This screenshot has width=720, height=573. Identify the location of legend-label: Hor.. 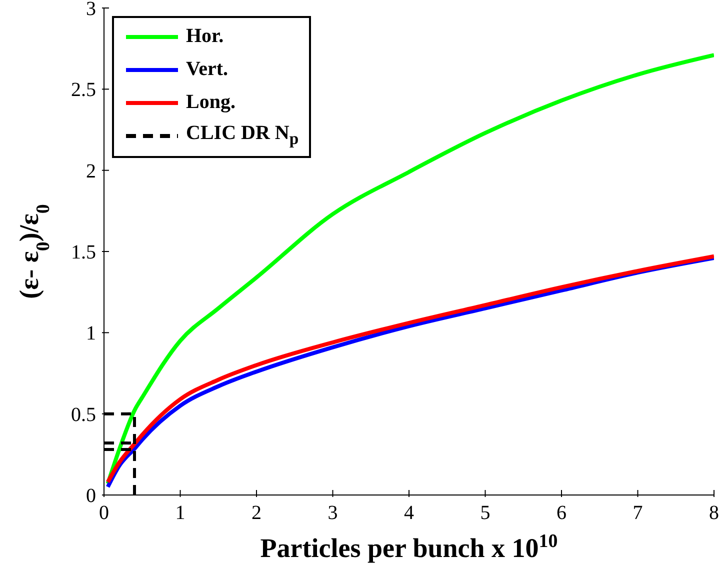
(205, 36).